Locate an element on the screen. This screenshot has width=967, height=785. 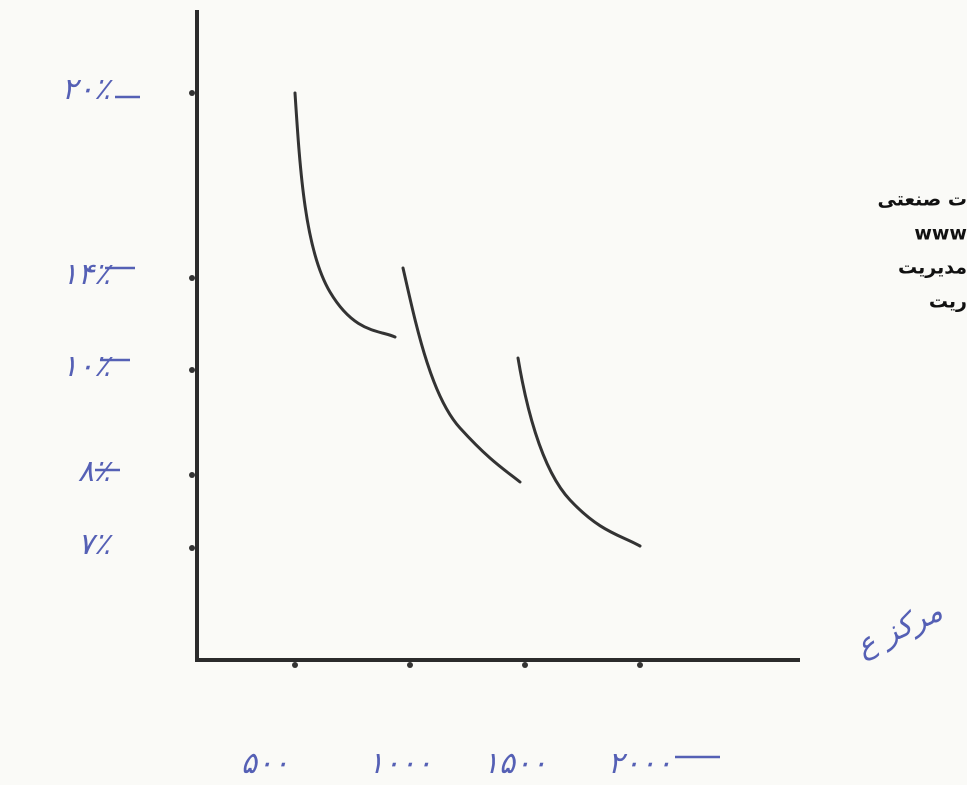
watermark-line: ت صنعتی is located at coordinates (922, 200).